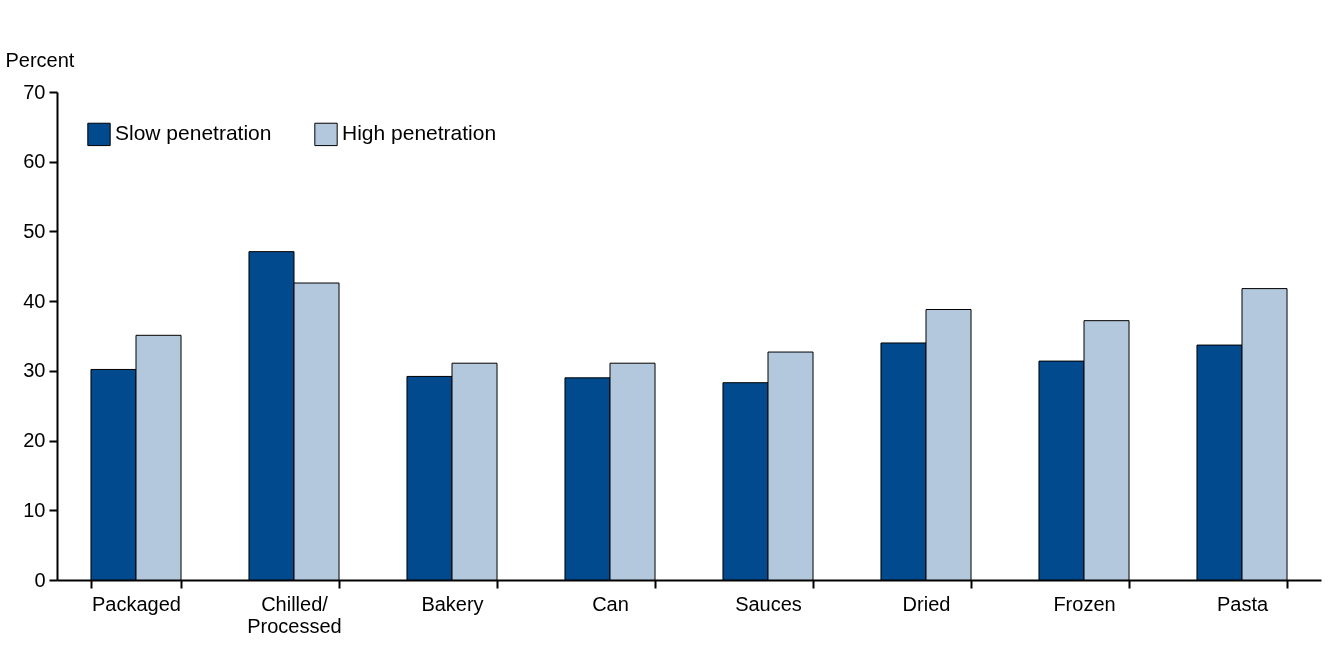 This screenshot has height=648, width=1332. I want to click on y-tick-label: 50, so click(34, 230).